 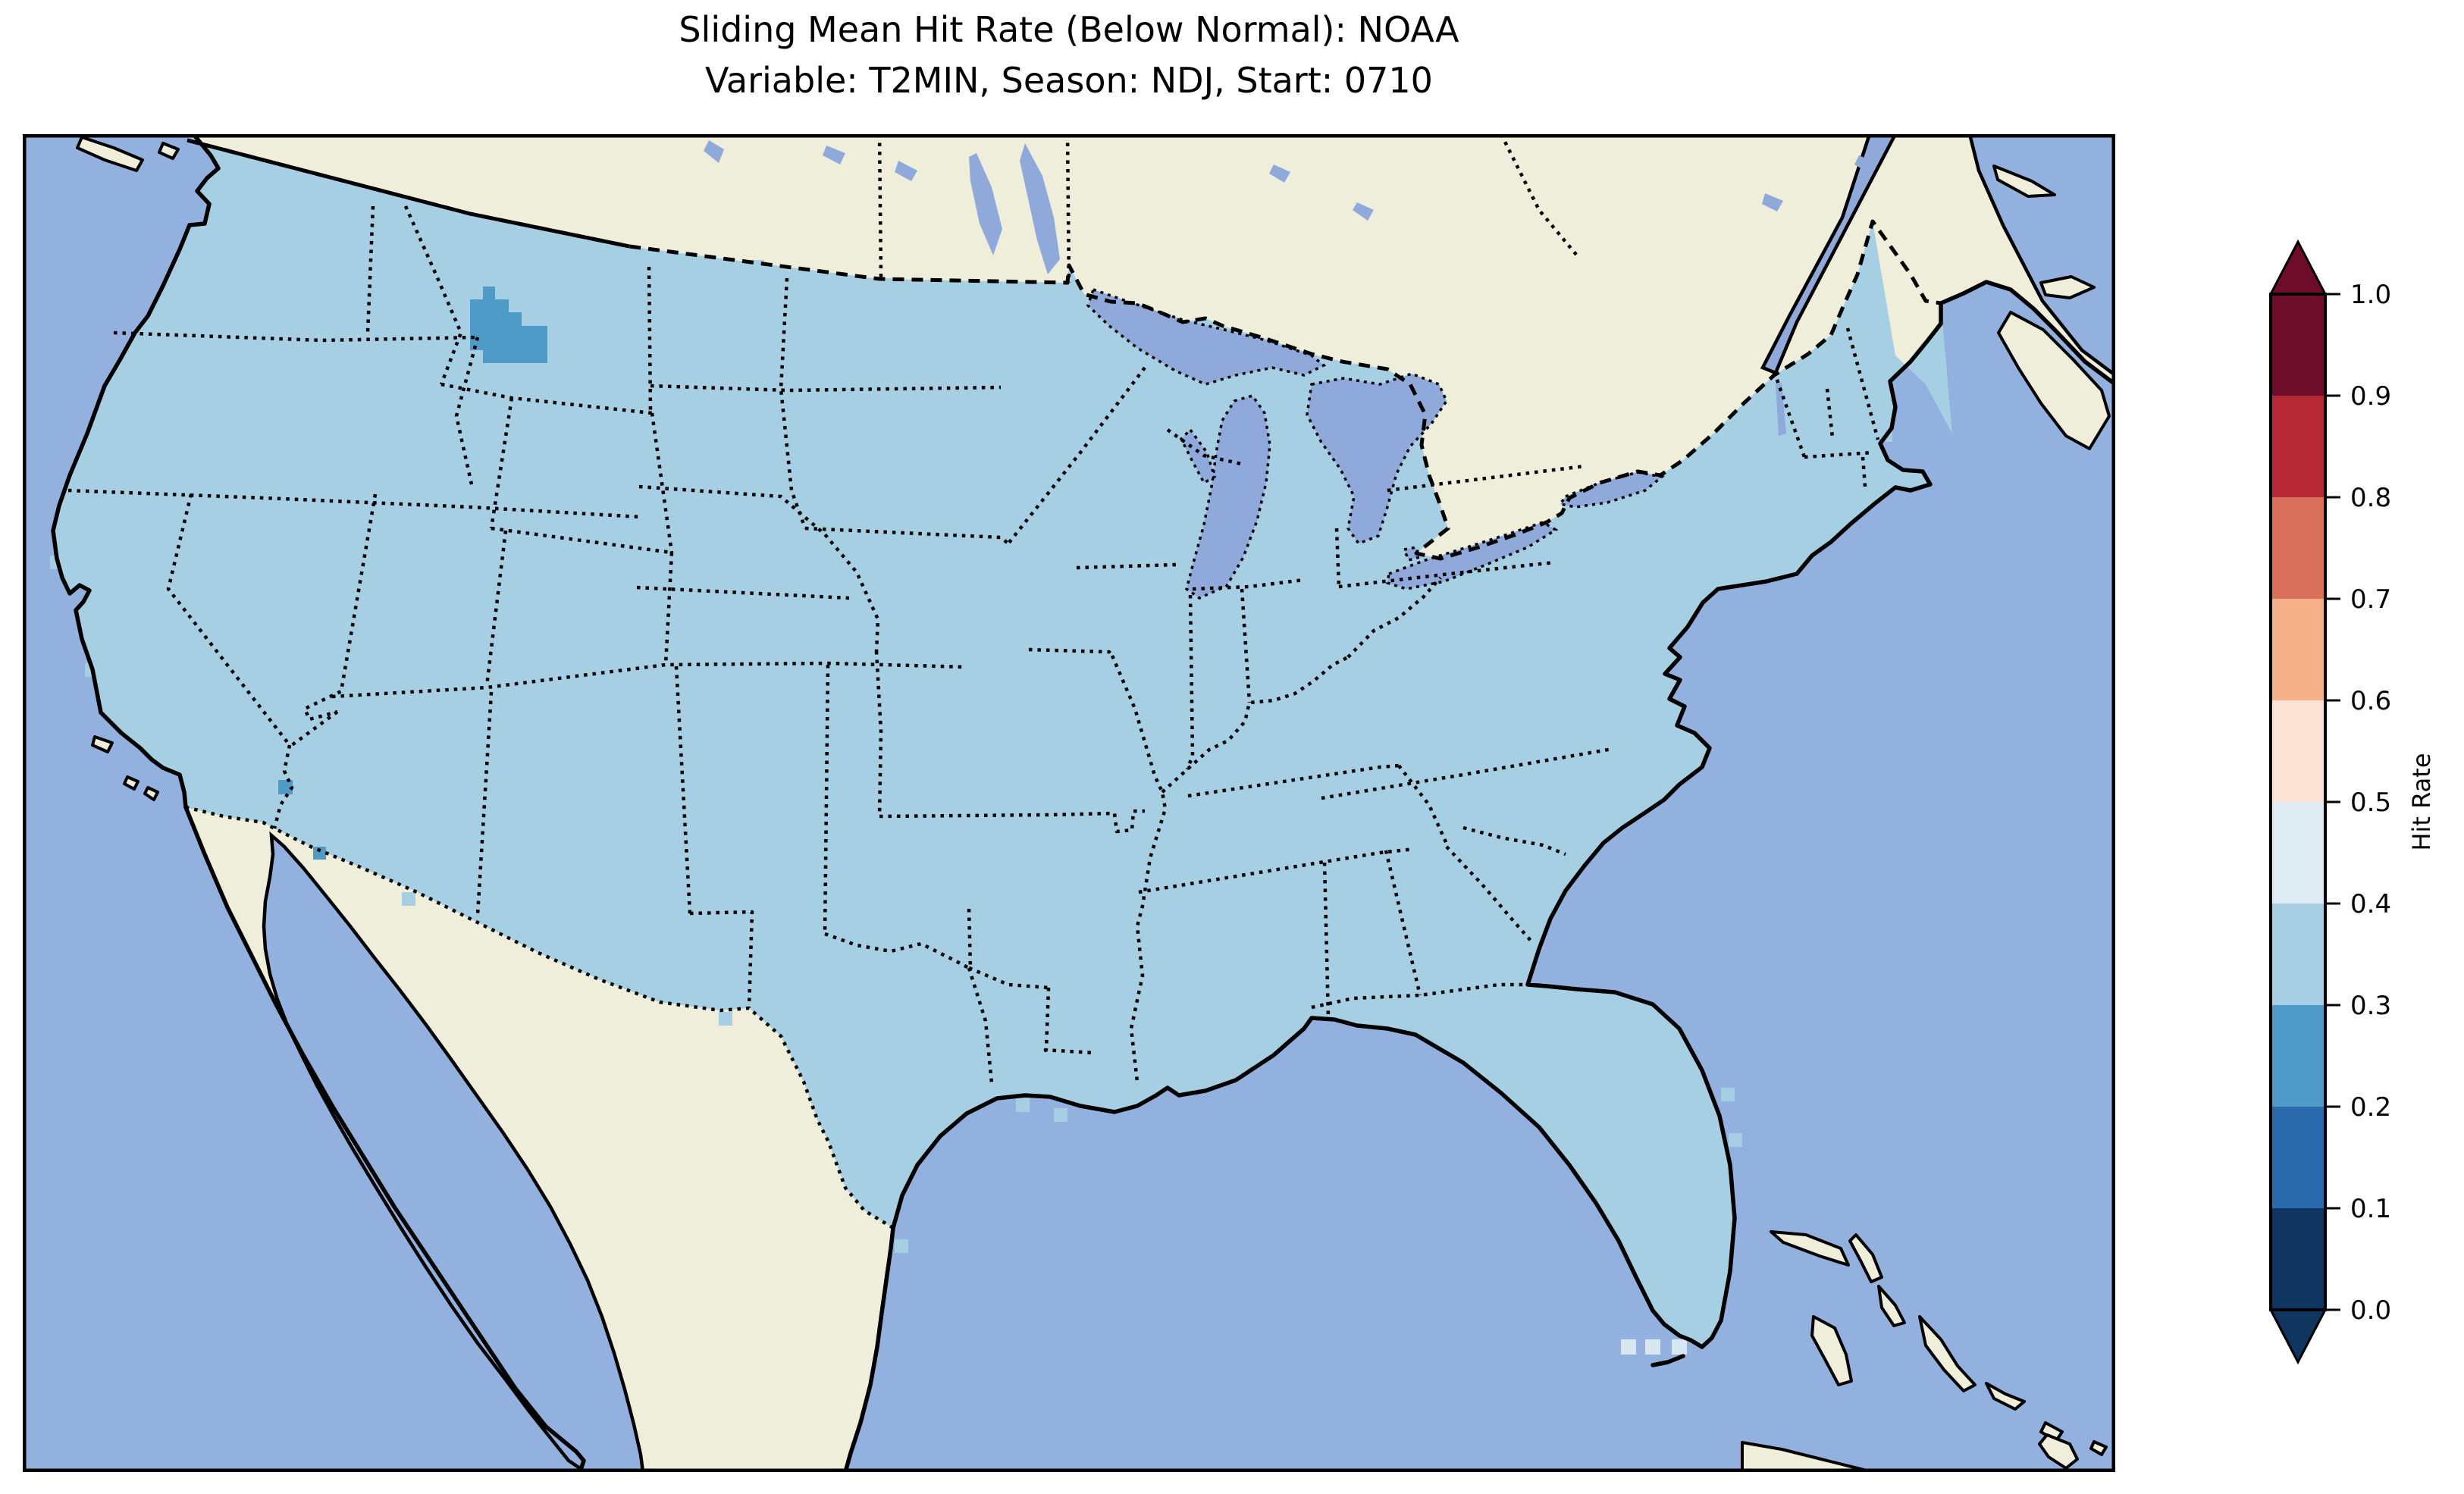 What do you see at coordinates (1810, 1248) in the screenshot?
I see `grand-bahama` at bounding box center [1810, 1248].